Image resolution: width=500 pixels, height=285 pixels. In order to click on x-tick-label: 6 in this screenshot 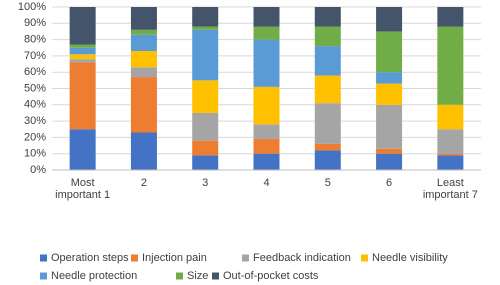, I will do `click(389, 183)`.